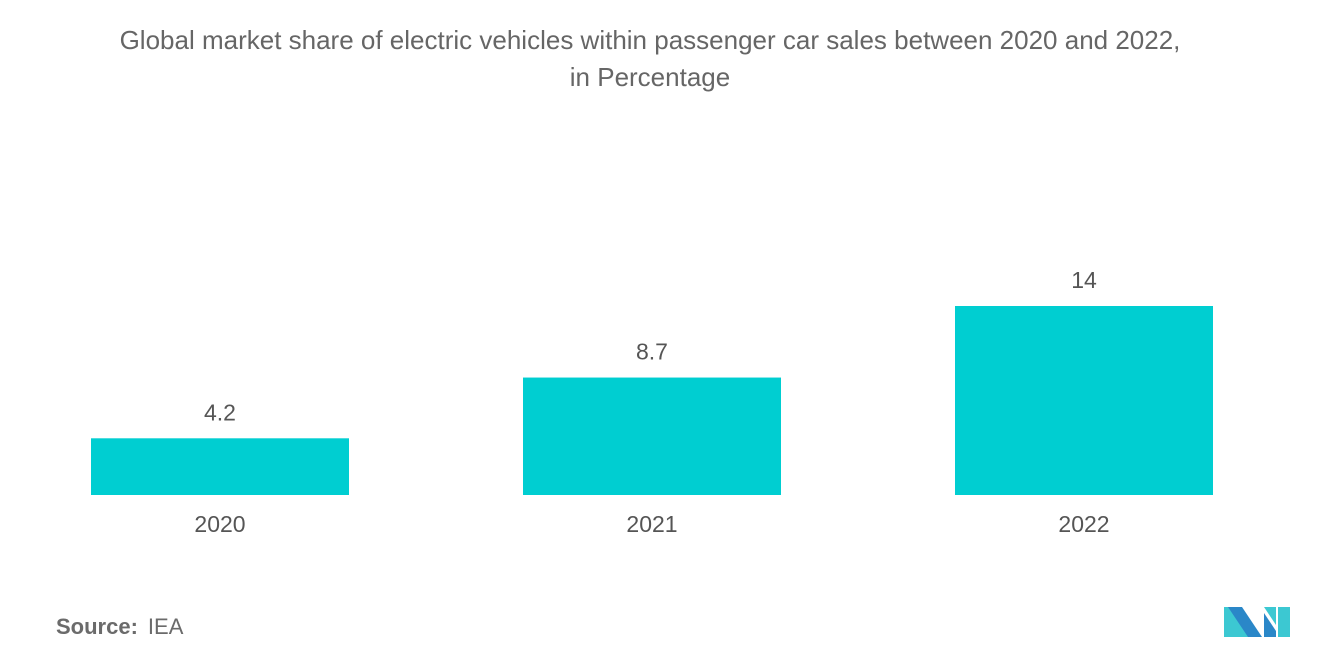 The height and width of the screenshot is (665, 1320). Describe the element at coordinates (165, 626) in the screenshot. I see `source-value: IEA` at that location.